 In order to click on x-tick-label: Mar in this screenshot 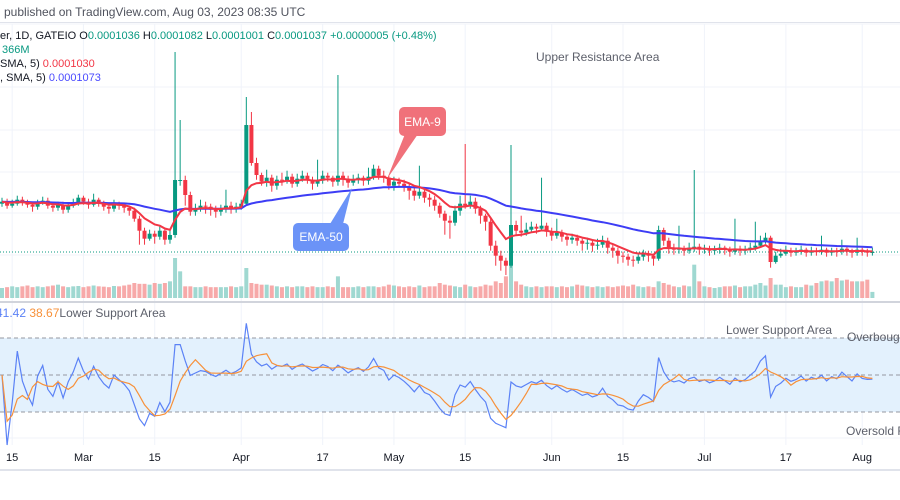, I will do `click(83, 458)`.